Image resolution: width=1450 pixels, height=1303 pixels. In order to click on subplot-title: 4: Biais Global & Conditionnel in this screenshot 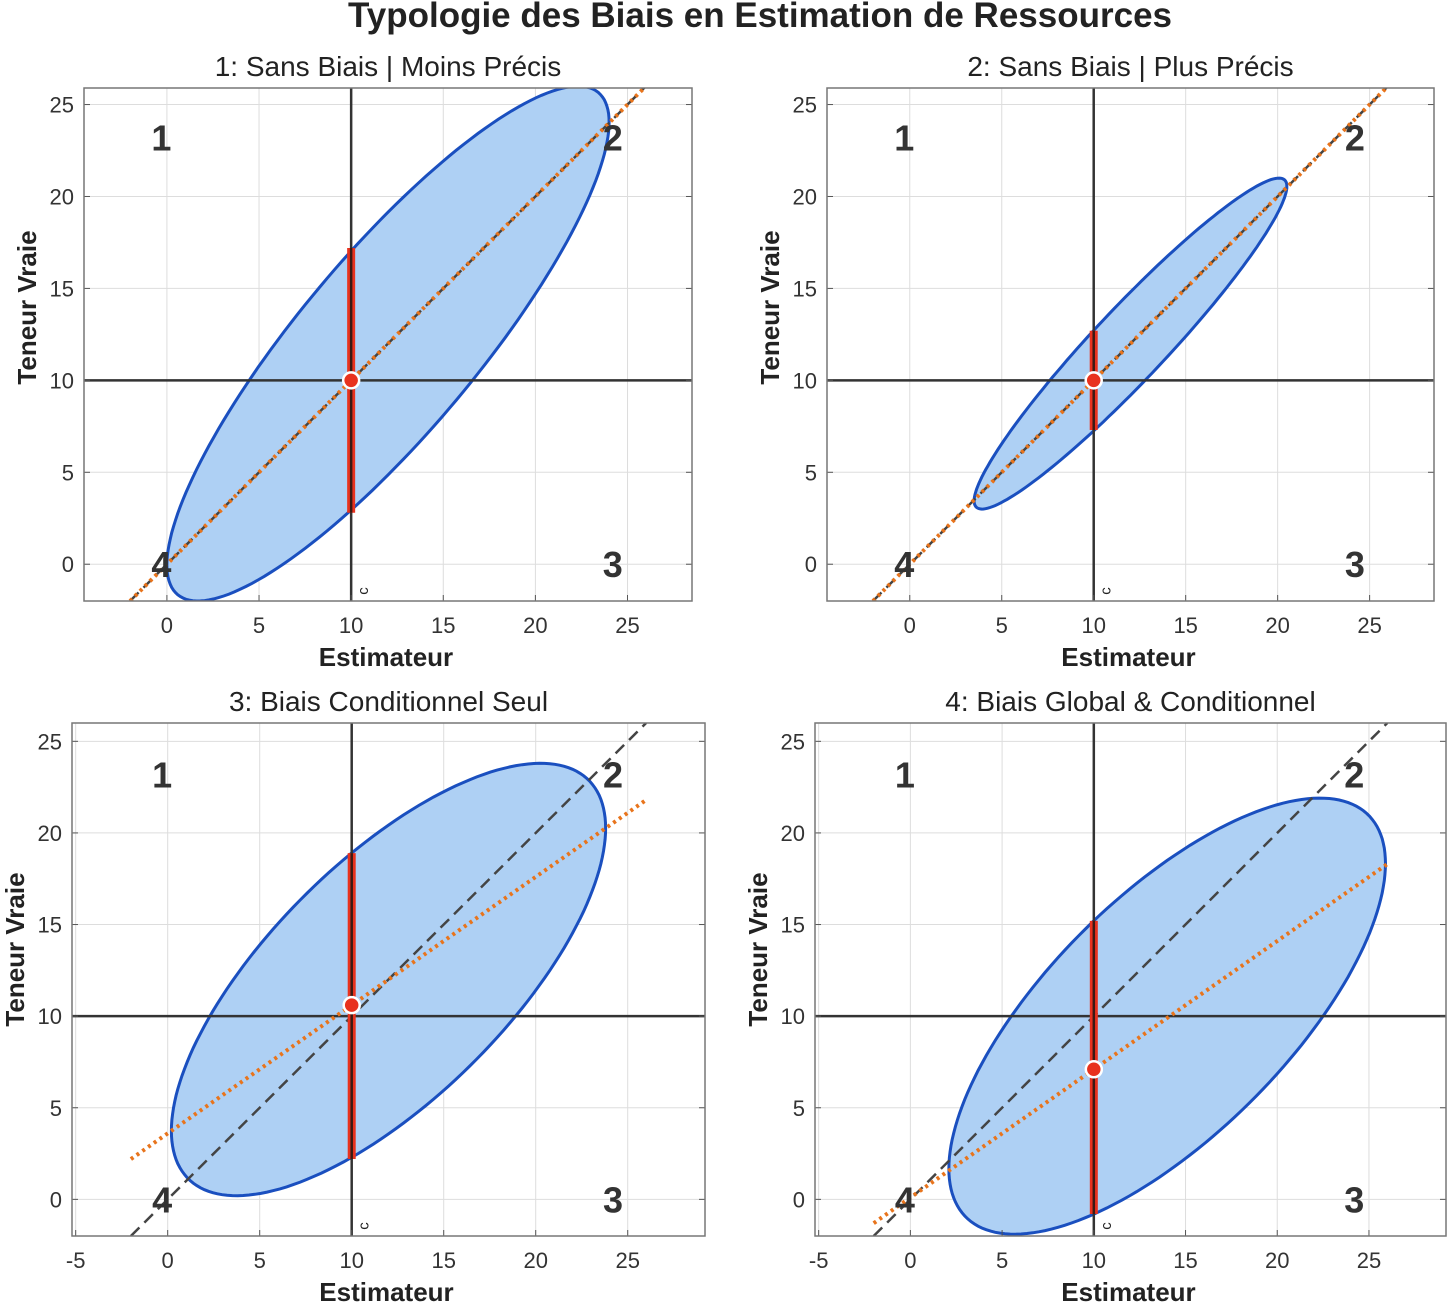, I will do `click(1130, 701)`.